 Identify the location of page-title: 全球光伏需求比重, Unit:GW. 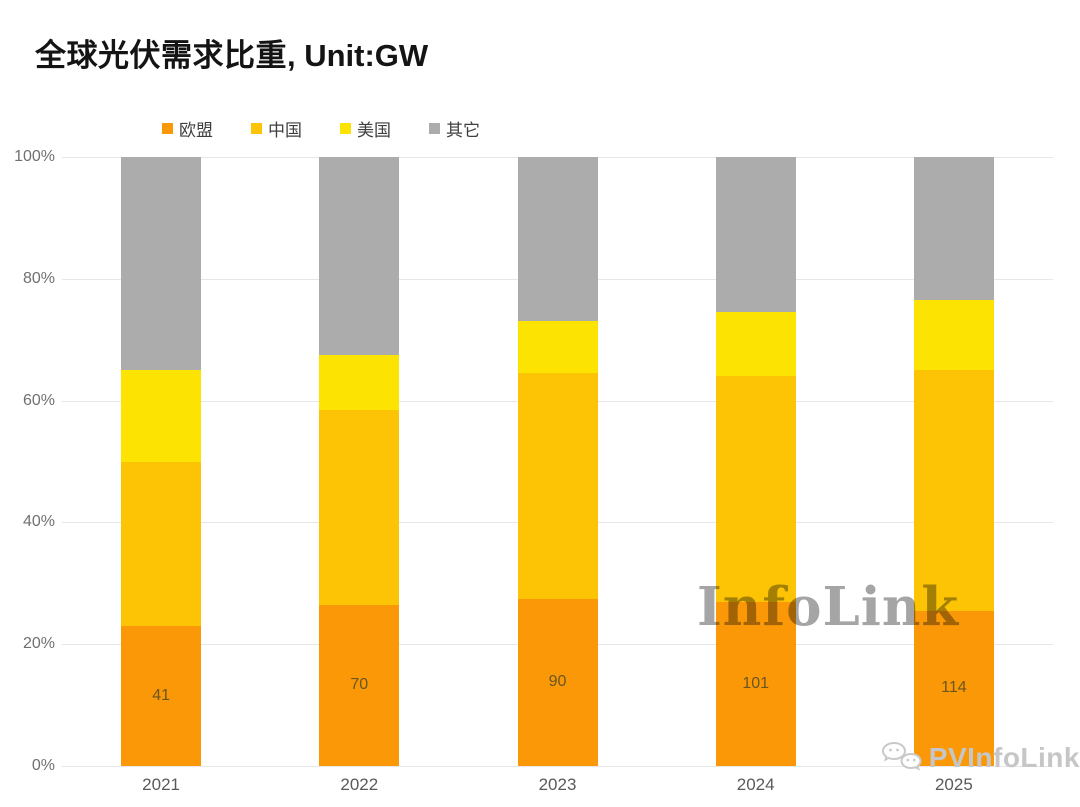
(231, 52).